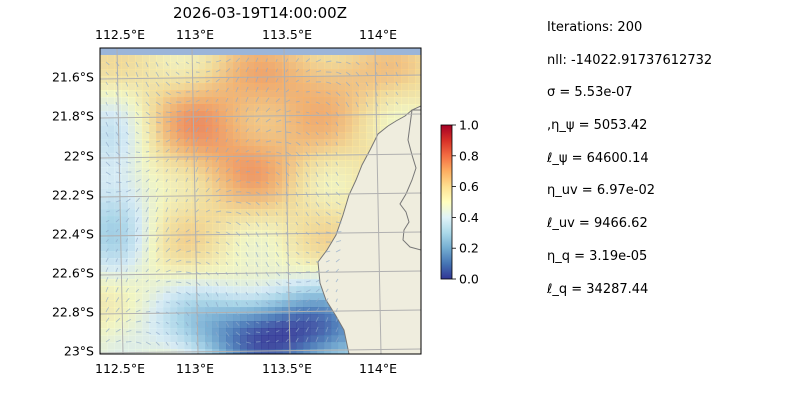 The width and height of the screenshot is (800, 400). What do you see at coordinates (410, 180) in the screenshot?
I see `land-lagoon-coast` at bounding box center [410, 180].